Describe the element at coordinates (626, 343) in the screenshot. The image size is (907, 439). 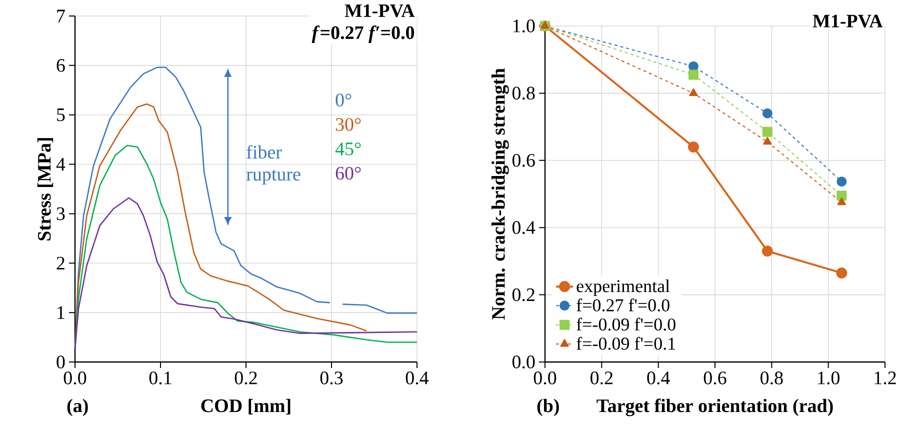
I see `legend-label: f=-0.09 f'=0.1` at that location.